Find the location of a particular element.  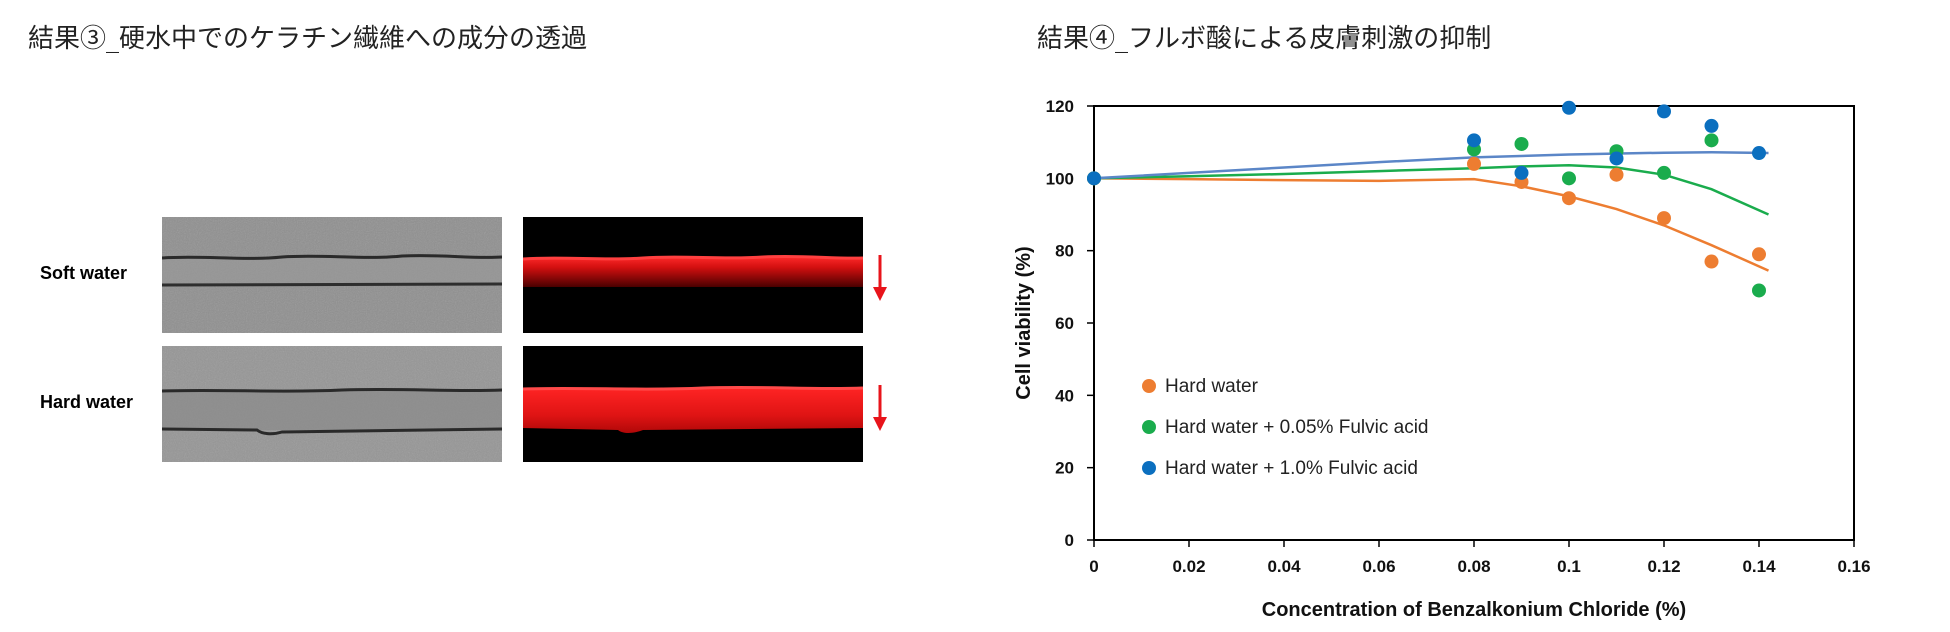

hard-water-penetration-arrow-icon is located at coordinates (880, 408).